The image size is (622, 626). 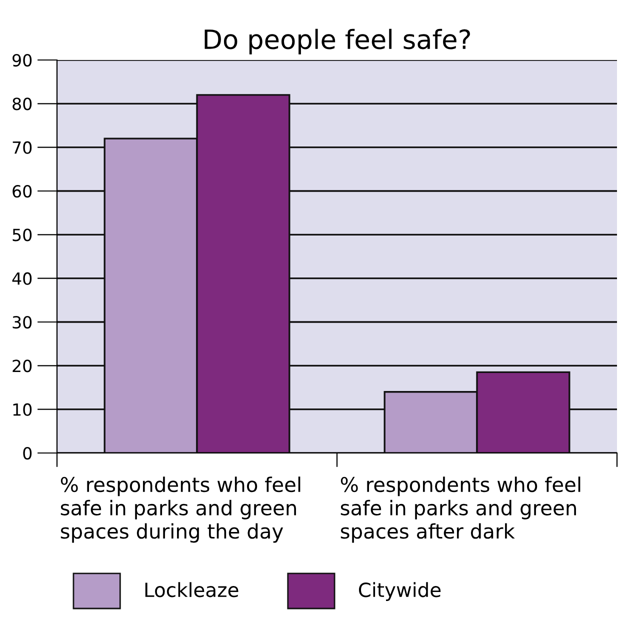 What do you see at coordinates (22, 409) in the screenshot?
I see `y-tick-label: 10` at bounding box center [22, 409].